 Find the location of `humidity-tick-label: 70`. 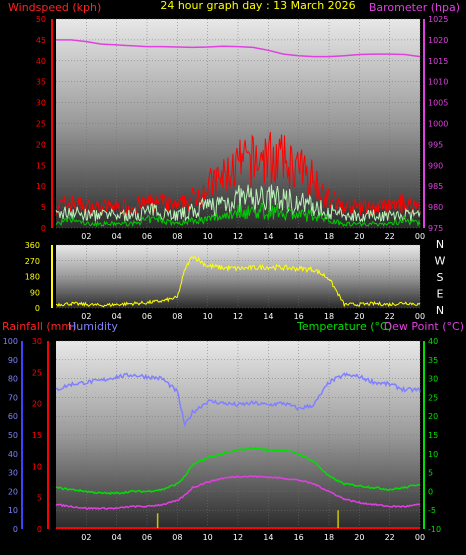

humidity-tick-label: 70 is located at coordinates (13, 397).